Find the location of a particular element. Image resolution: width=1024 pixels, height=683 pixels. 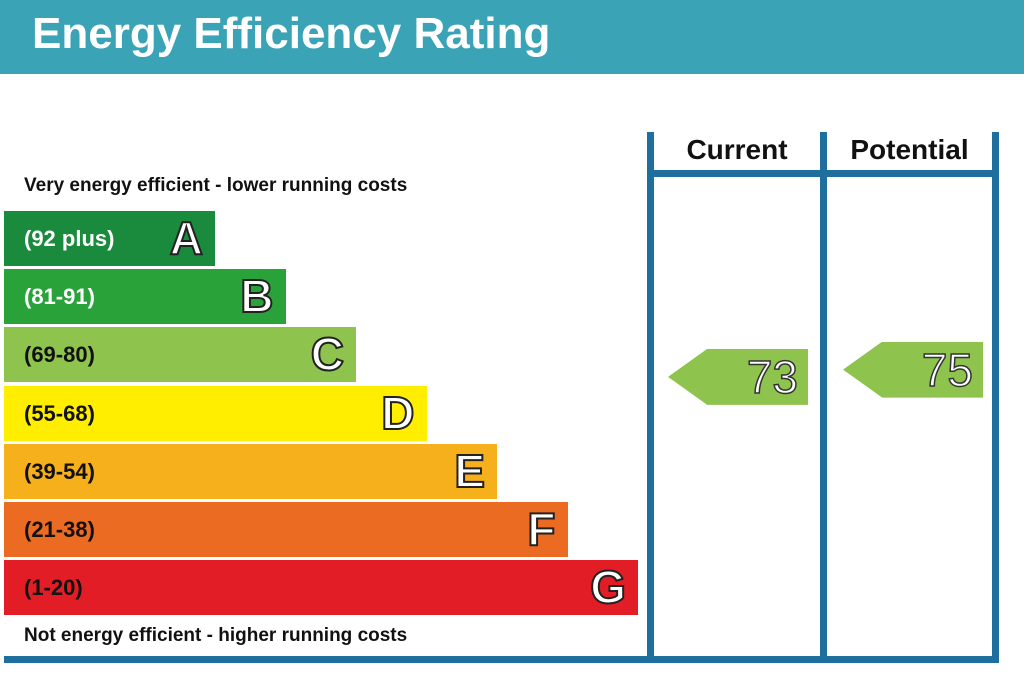

band-letter: D is located at coordinates (397, 413).